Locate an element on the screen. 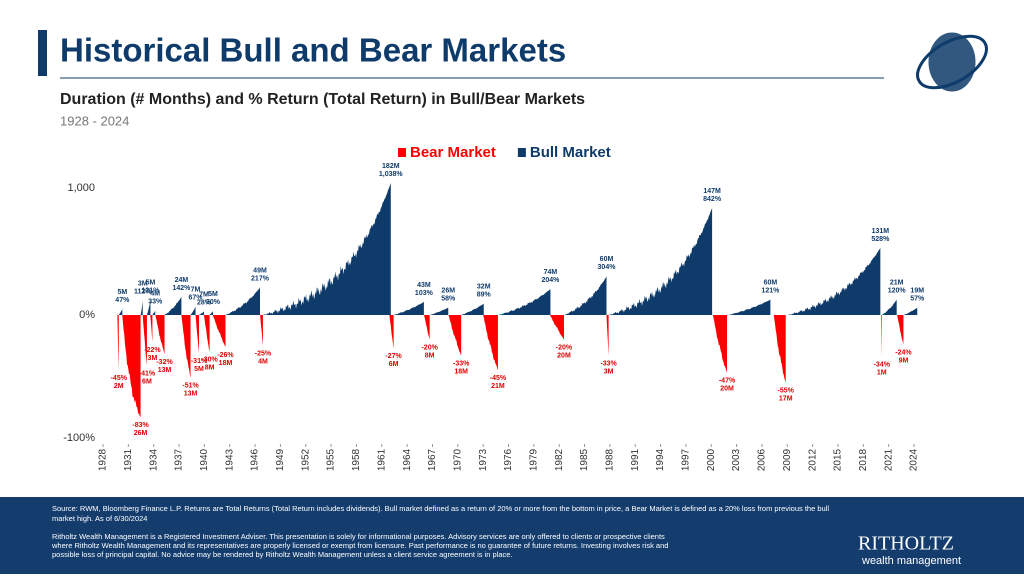 The height and width of the screenshot is (579, 1024). x-tick-label: 2003 is located at coordinates (736, 459).